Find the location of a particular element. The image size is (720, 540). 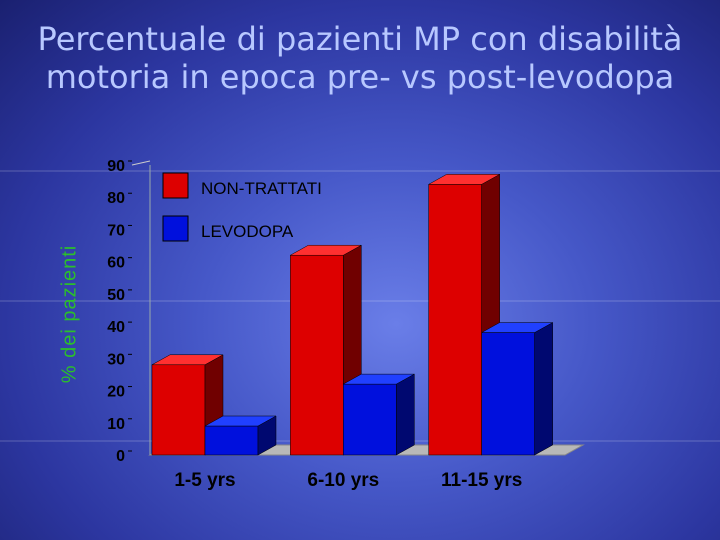

x-category-label: 6-10 yrs is located at coordinates (343, 480).